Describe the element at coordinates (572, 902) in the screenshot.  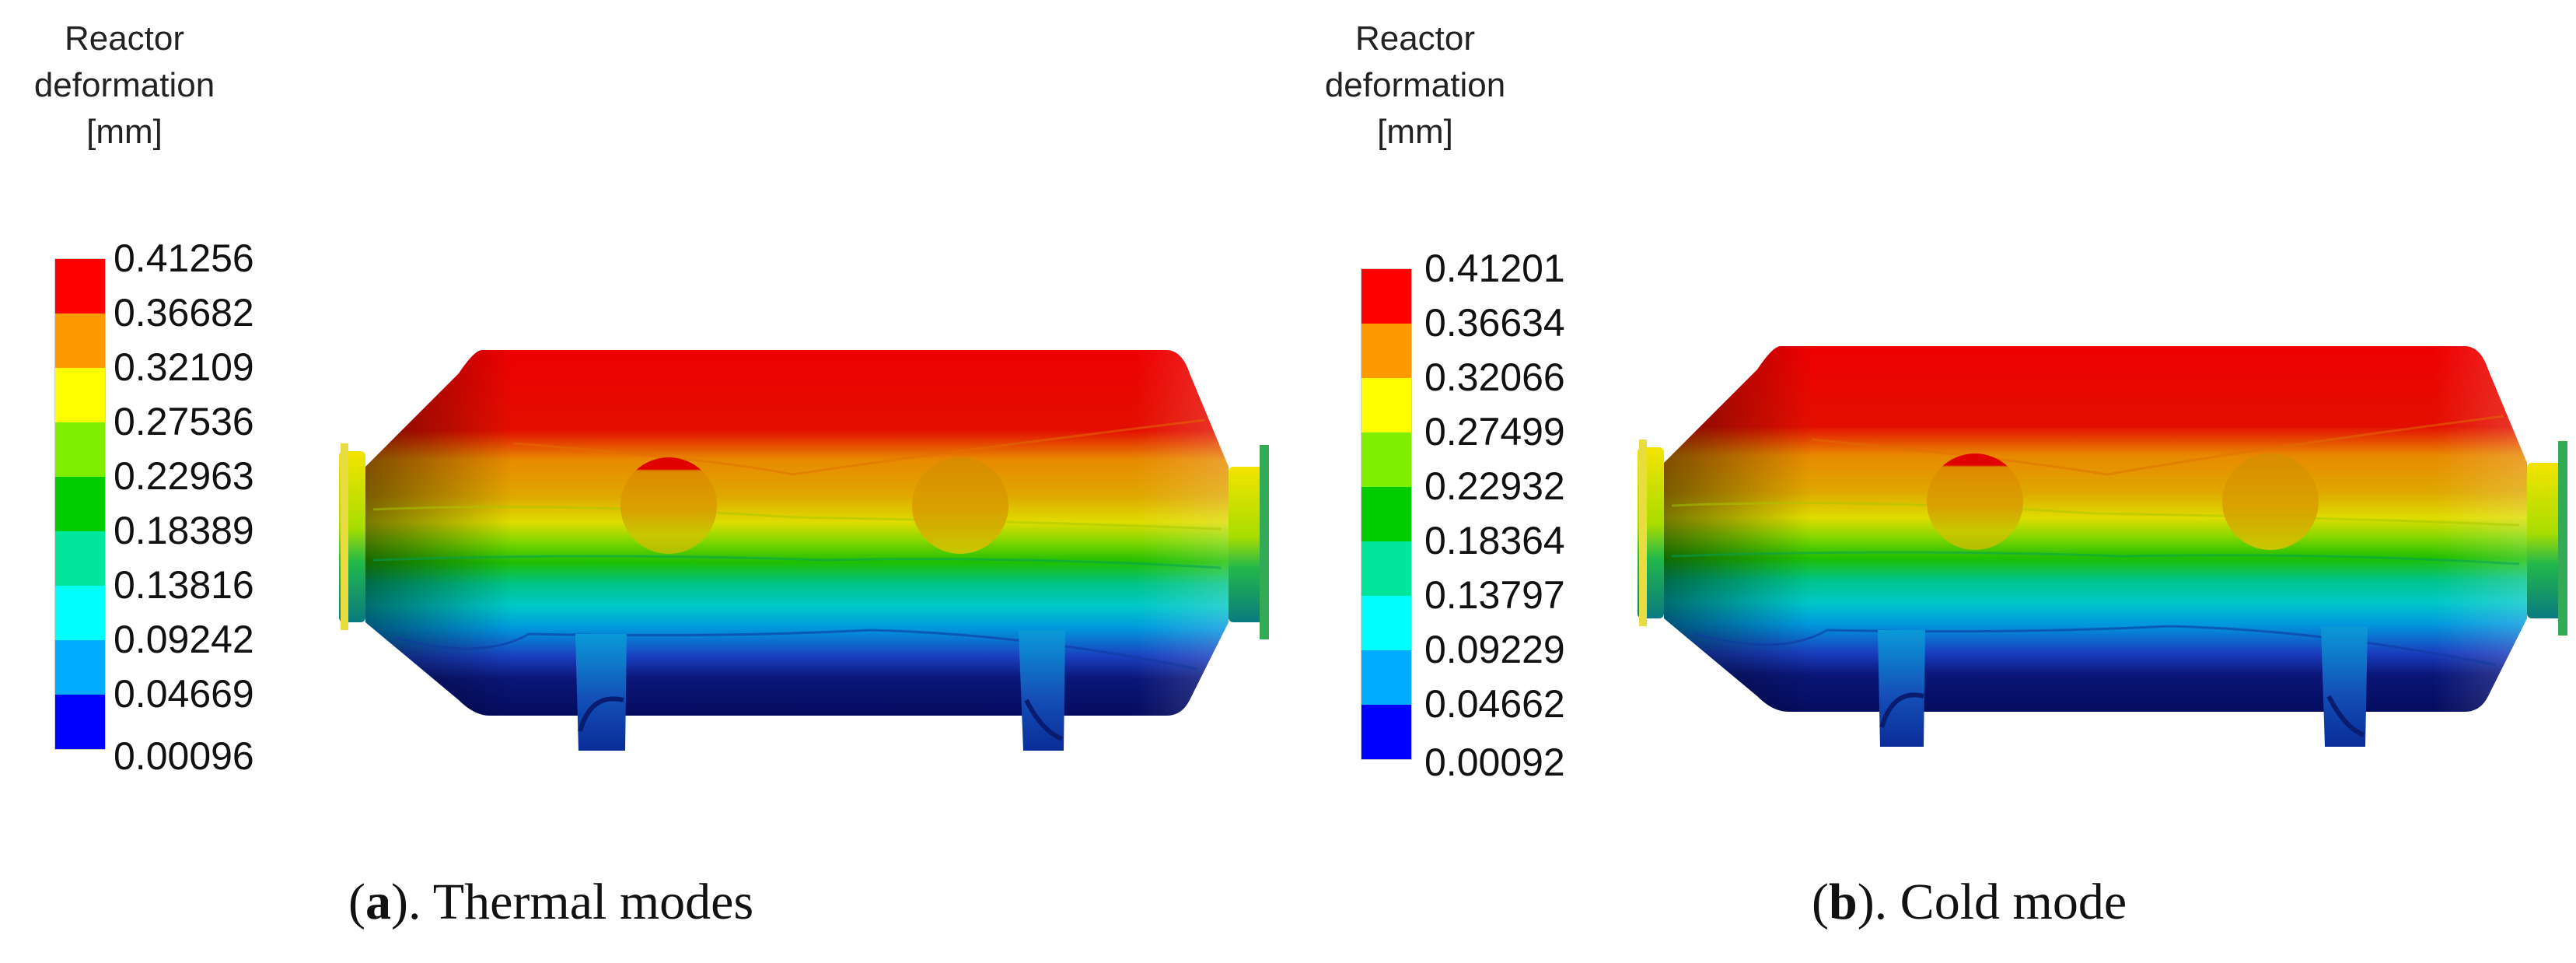
I see `caption-text: ). Thermal modes` at that location.